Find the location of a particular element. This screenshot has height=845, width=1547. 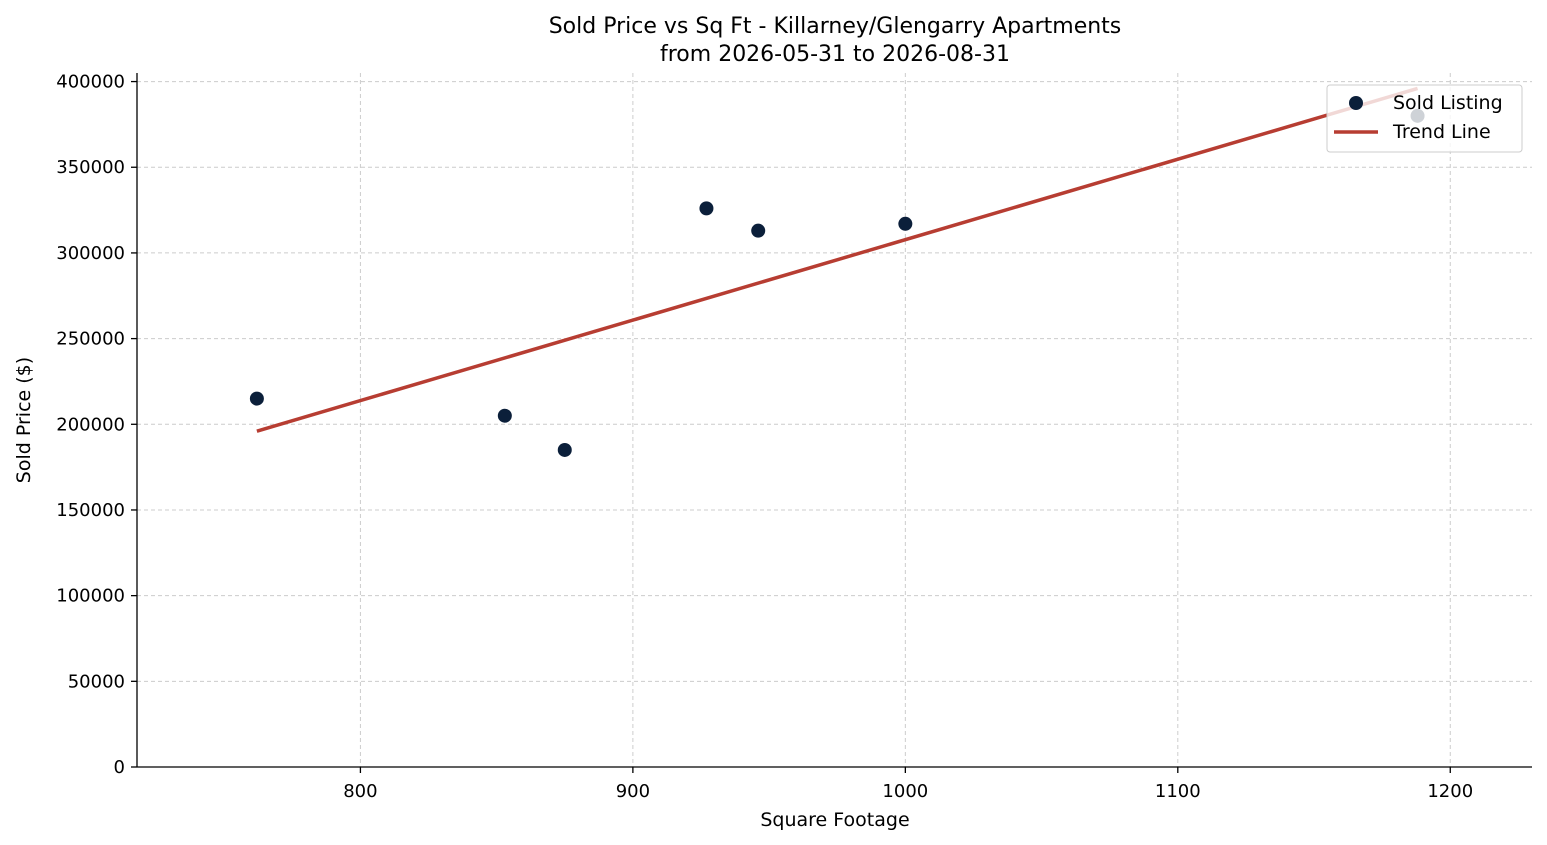

y-axis-label: Sold Price ($) is located at coordinates (24, 420).